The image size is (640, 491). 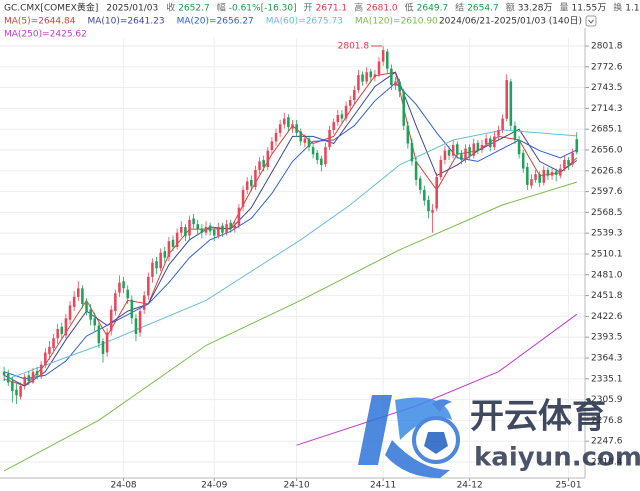 What do you see at coordinates (382, 9) in the screenshot?
I see `header-text: 2681.0` at bounding box center [382, 9].